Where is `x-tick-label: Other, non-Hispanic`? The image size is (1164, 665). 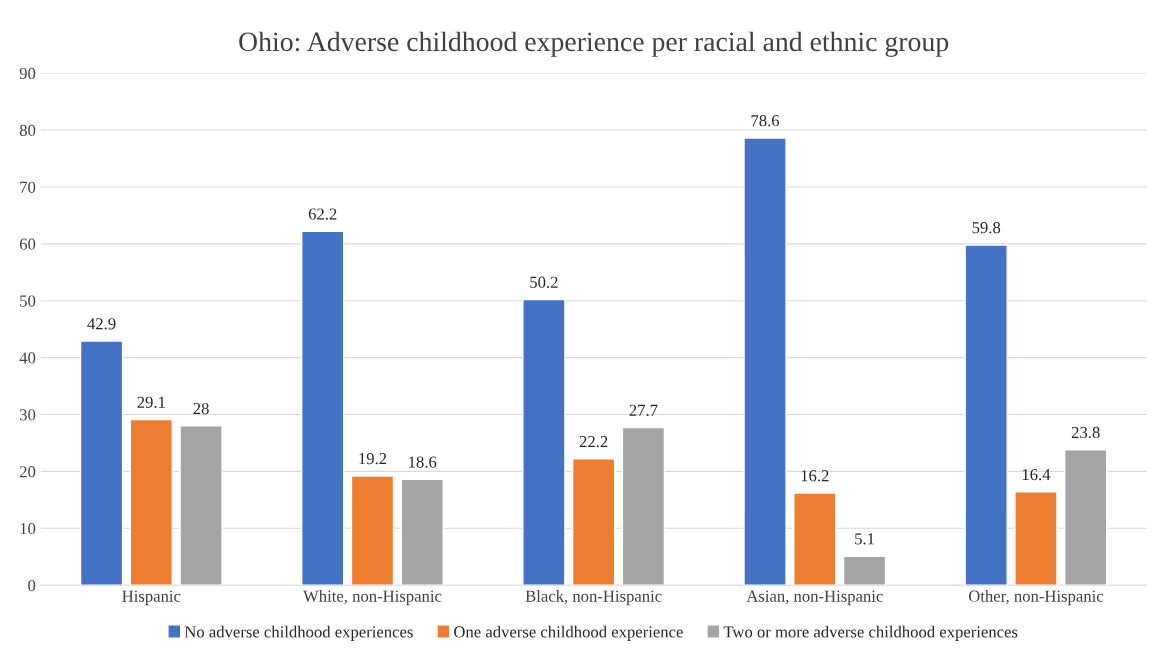
x-tick-label: Other, non-Hispanic is located at coordinates (1036, 598).